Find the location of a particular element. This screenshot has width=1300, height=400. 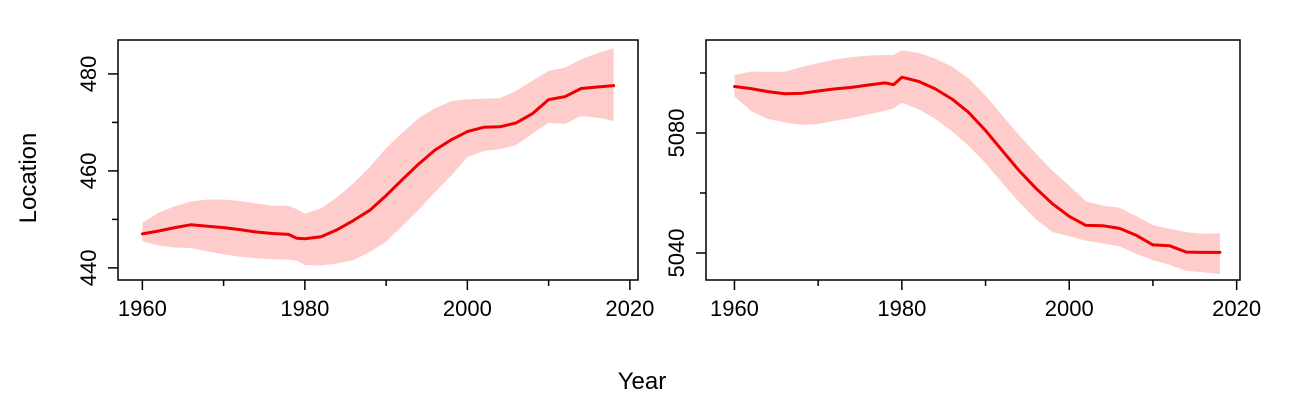

series-line is located at coordinates (378, 162).